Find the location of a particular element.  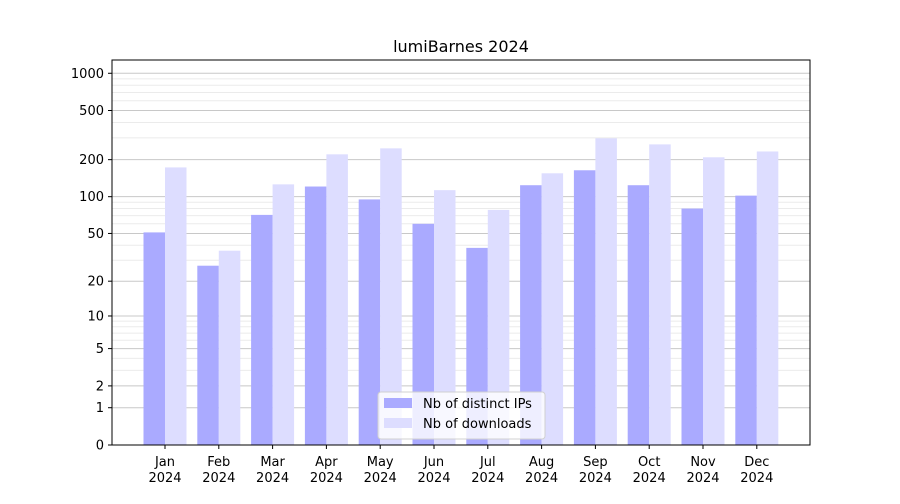

x-tick-label: Apr 2024 is located at coordinates (326, 470).